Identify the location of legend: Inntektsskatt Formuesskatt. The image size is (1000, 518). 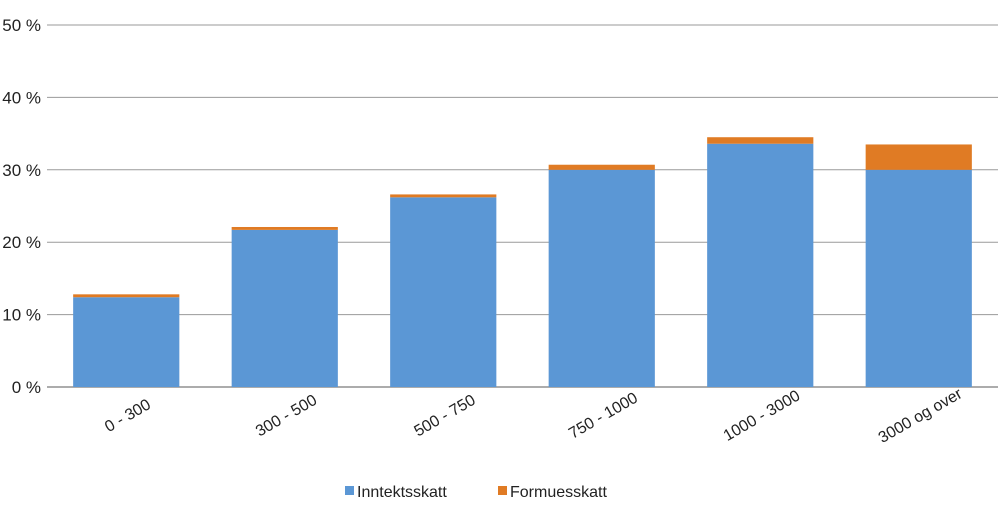
(476, 492).